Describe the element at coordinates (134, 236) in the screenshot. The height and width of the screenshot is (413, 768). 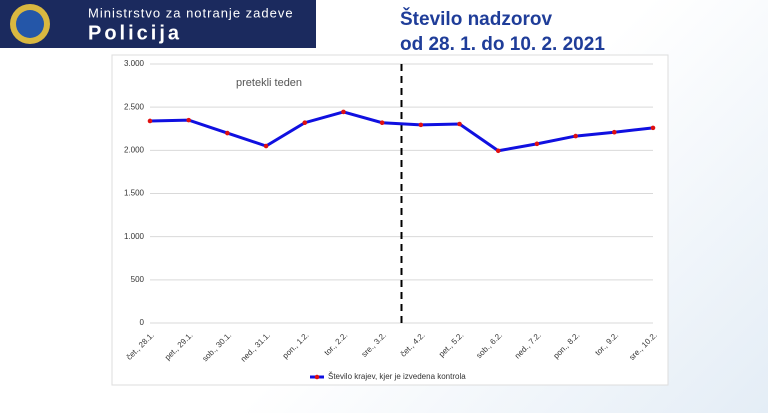
I see `y-tick-label: 1.000` at that location.